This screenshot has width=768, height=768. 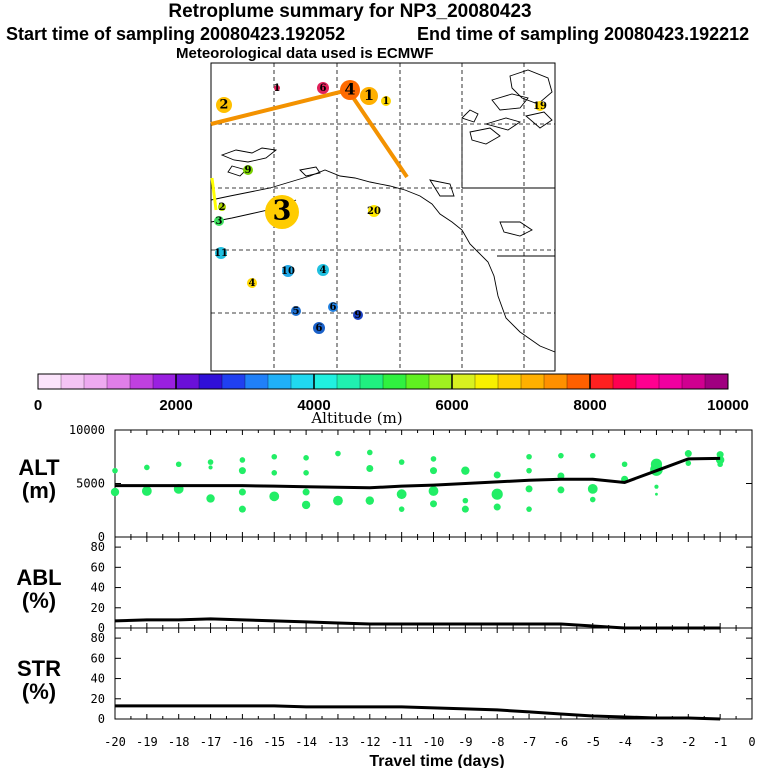 I want to click on colorbar-tick-label: 10000, so click(x=728, y=405).